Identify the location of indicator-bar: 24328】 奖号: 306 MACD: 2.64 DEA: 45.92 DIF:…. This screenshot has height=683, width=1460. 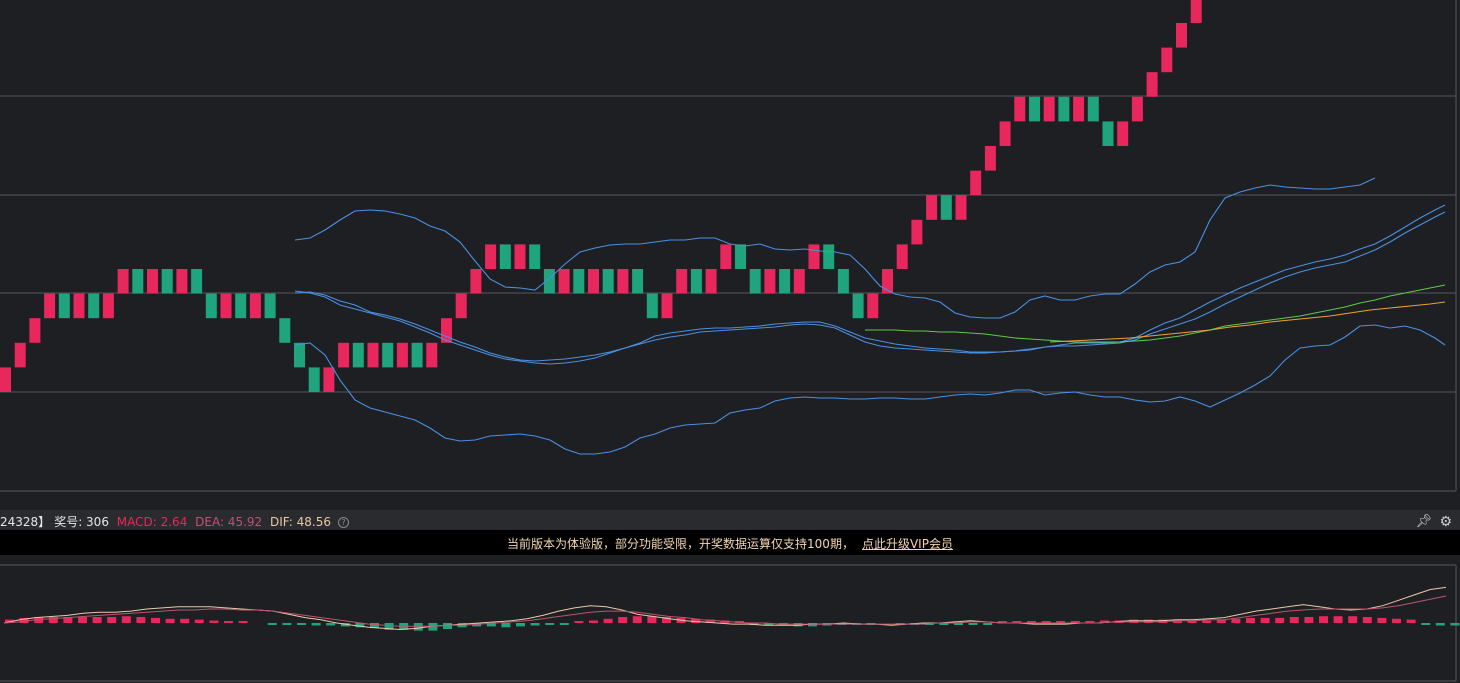
(730, 520).